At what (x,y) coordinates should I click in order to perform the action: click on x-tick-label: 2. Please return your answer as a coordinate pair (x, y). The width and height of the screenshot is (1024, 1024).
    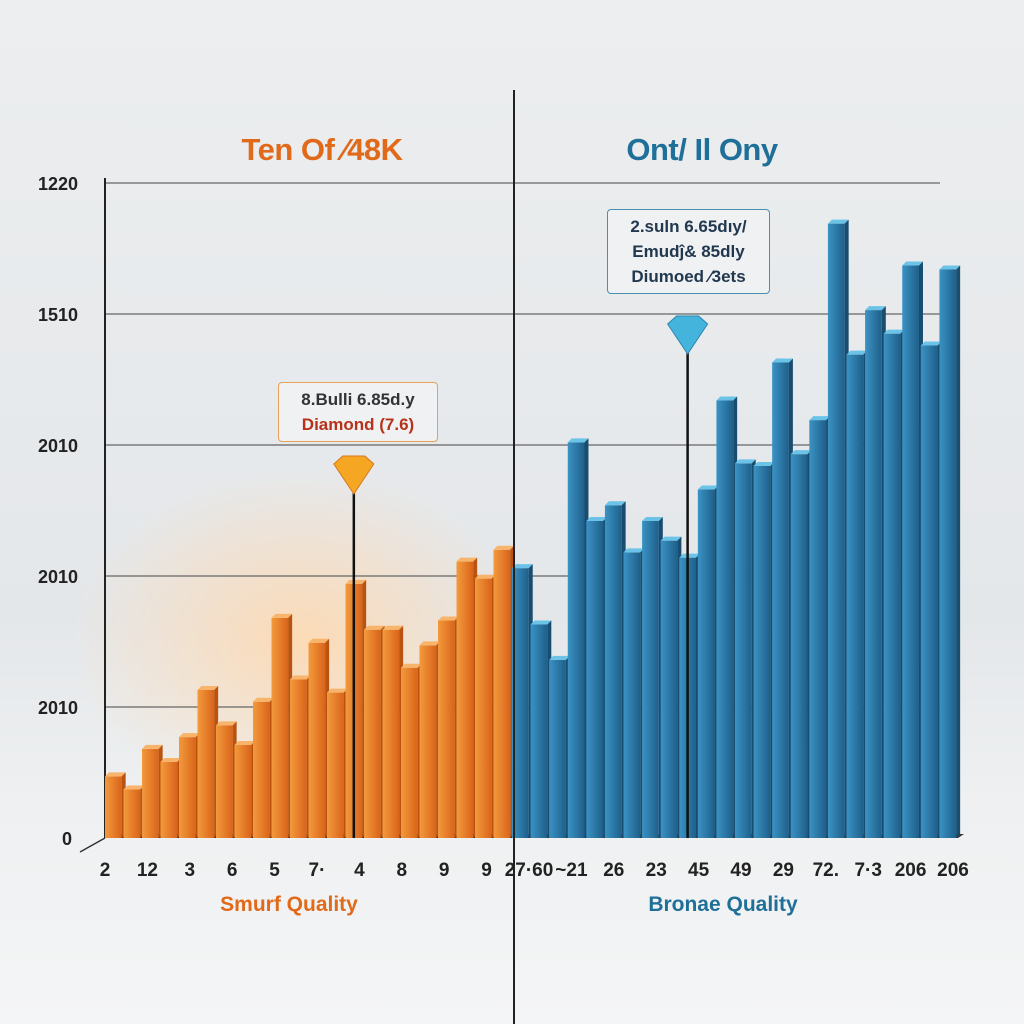
    Looking at the image, I should click on (105, 870).